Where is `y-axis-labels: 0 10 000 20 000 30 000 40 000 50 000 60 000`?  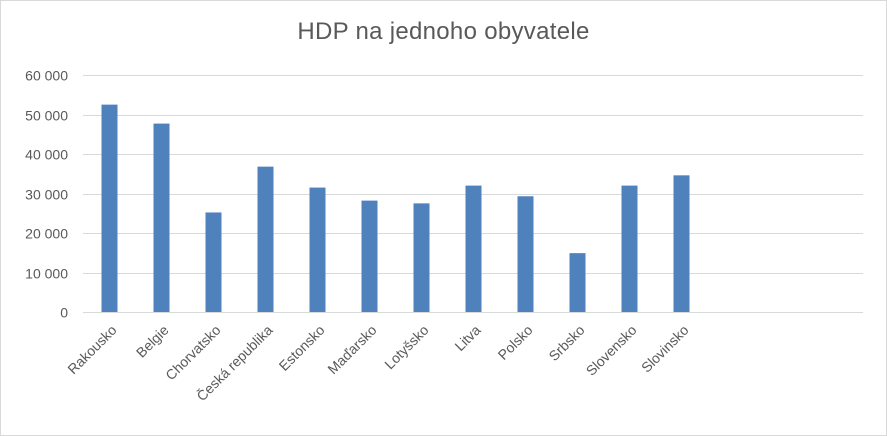 y-axis-labels: 0 10 000 20 000 30 000 40 000 50 000 60 000 is located at coordinates (46, 194).